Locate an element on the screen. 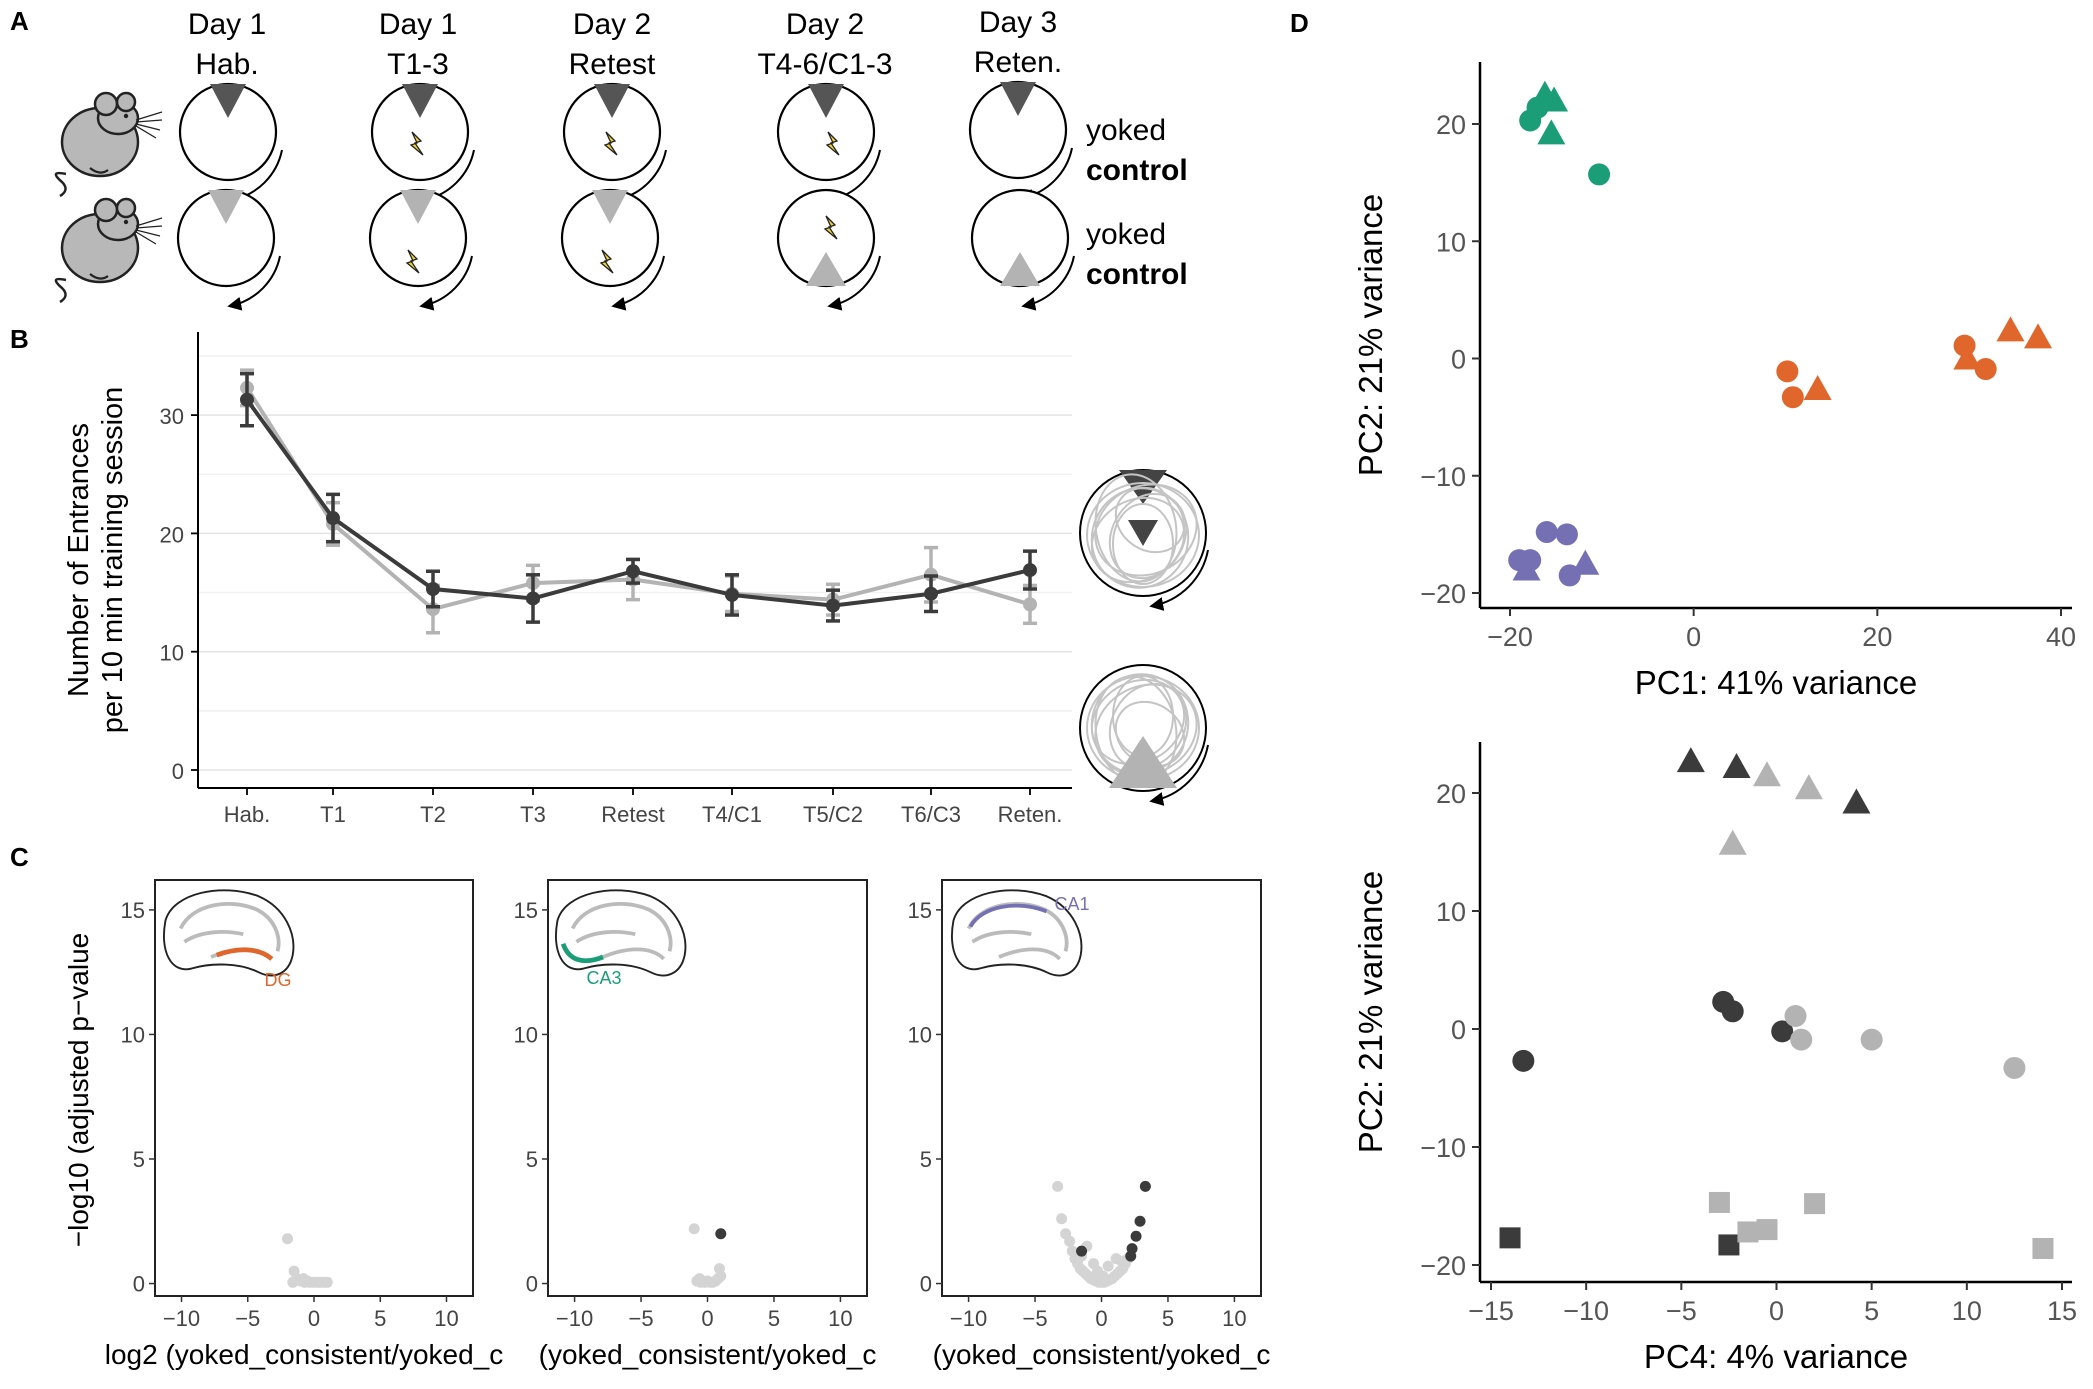 Image resolution: width=2093 pixels, height=1389 pixels. x-tick-label: −5 is located at coordinates (1034, 1318).